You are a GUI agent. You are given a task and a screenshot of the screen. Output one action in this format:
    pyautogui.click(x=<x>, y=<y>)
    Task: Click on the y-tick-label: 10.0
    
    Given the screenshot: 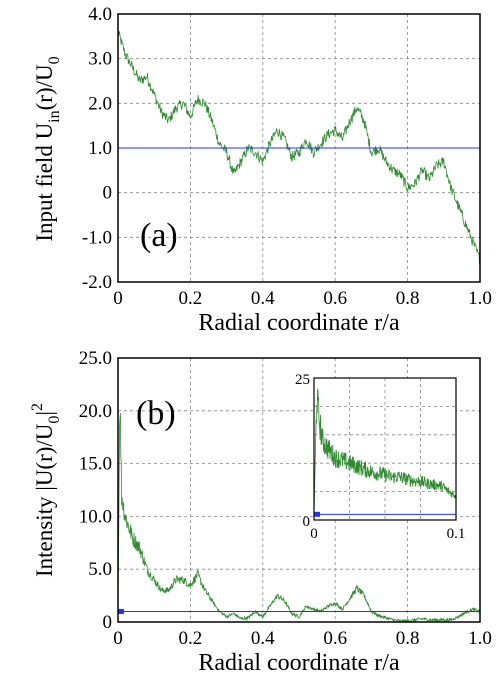 What is the action you would take?
    pyautogui.click(x=95, y=516)
    